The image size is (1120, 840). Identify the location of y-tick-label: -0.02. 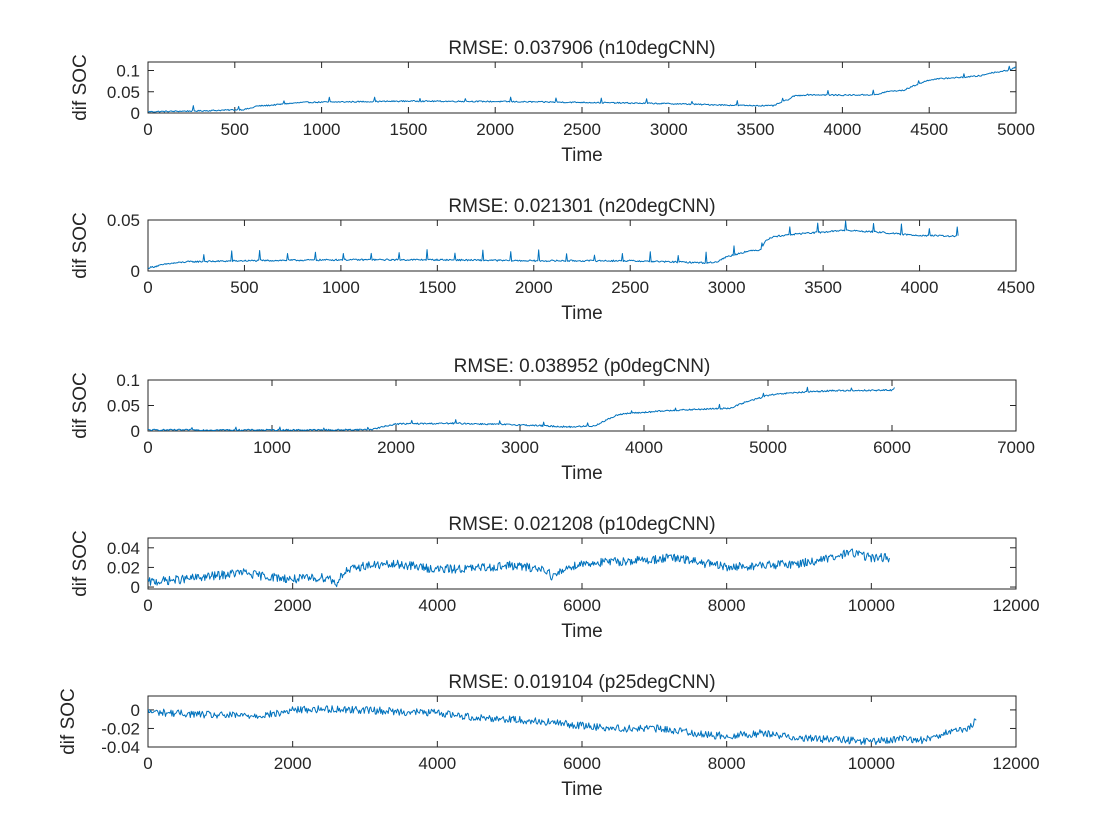
(120, 728).